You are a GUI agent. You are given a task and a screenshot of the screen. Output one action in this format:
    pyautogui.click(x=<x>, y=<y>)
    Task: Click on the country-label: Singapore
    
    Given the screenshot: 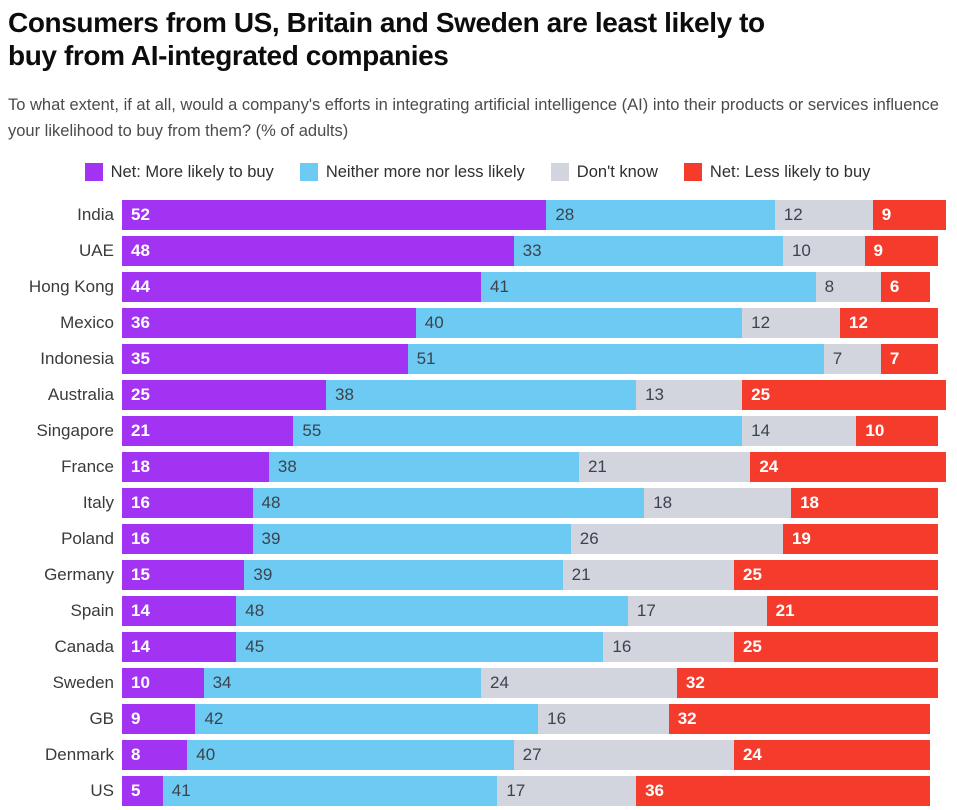 What is the action you would take?
    pyautogui.click(x=75, y=430)
    